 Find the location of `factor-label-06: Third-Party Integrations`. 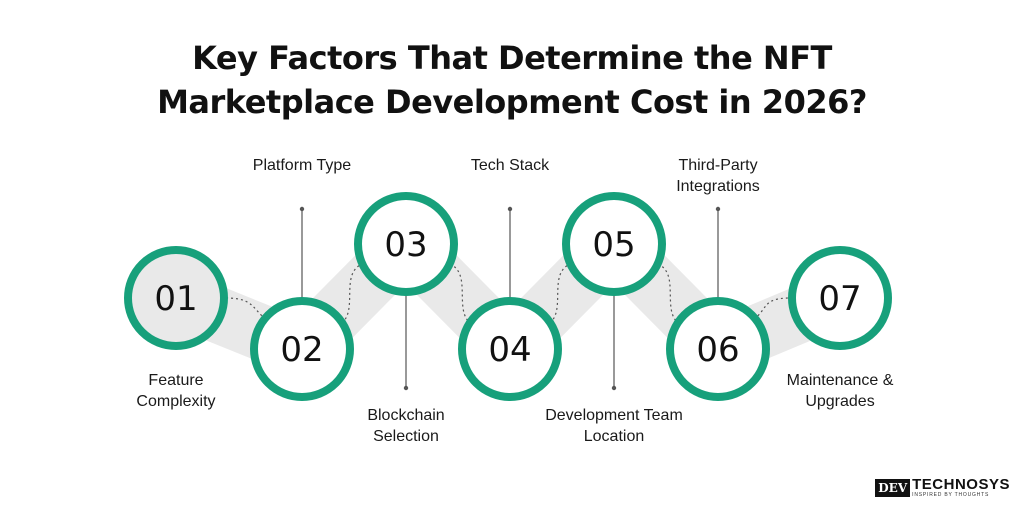

factor-label-06: Third-Party Integrations is located at coordinates (718, 176).